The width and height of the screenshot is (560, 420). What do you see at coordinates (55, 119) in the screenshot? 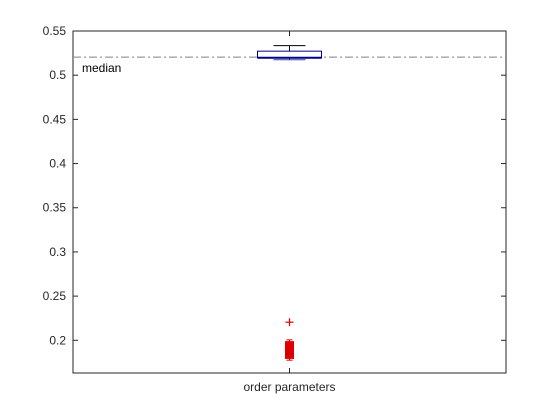
I see `y-tick-label: 0.45` at bounding box center [55, 119].